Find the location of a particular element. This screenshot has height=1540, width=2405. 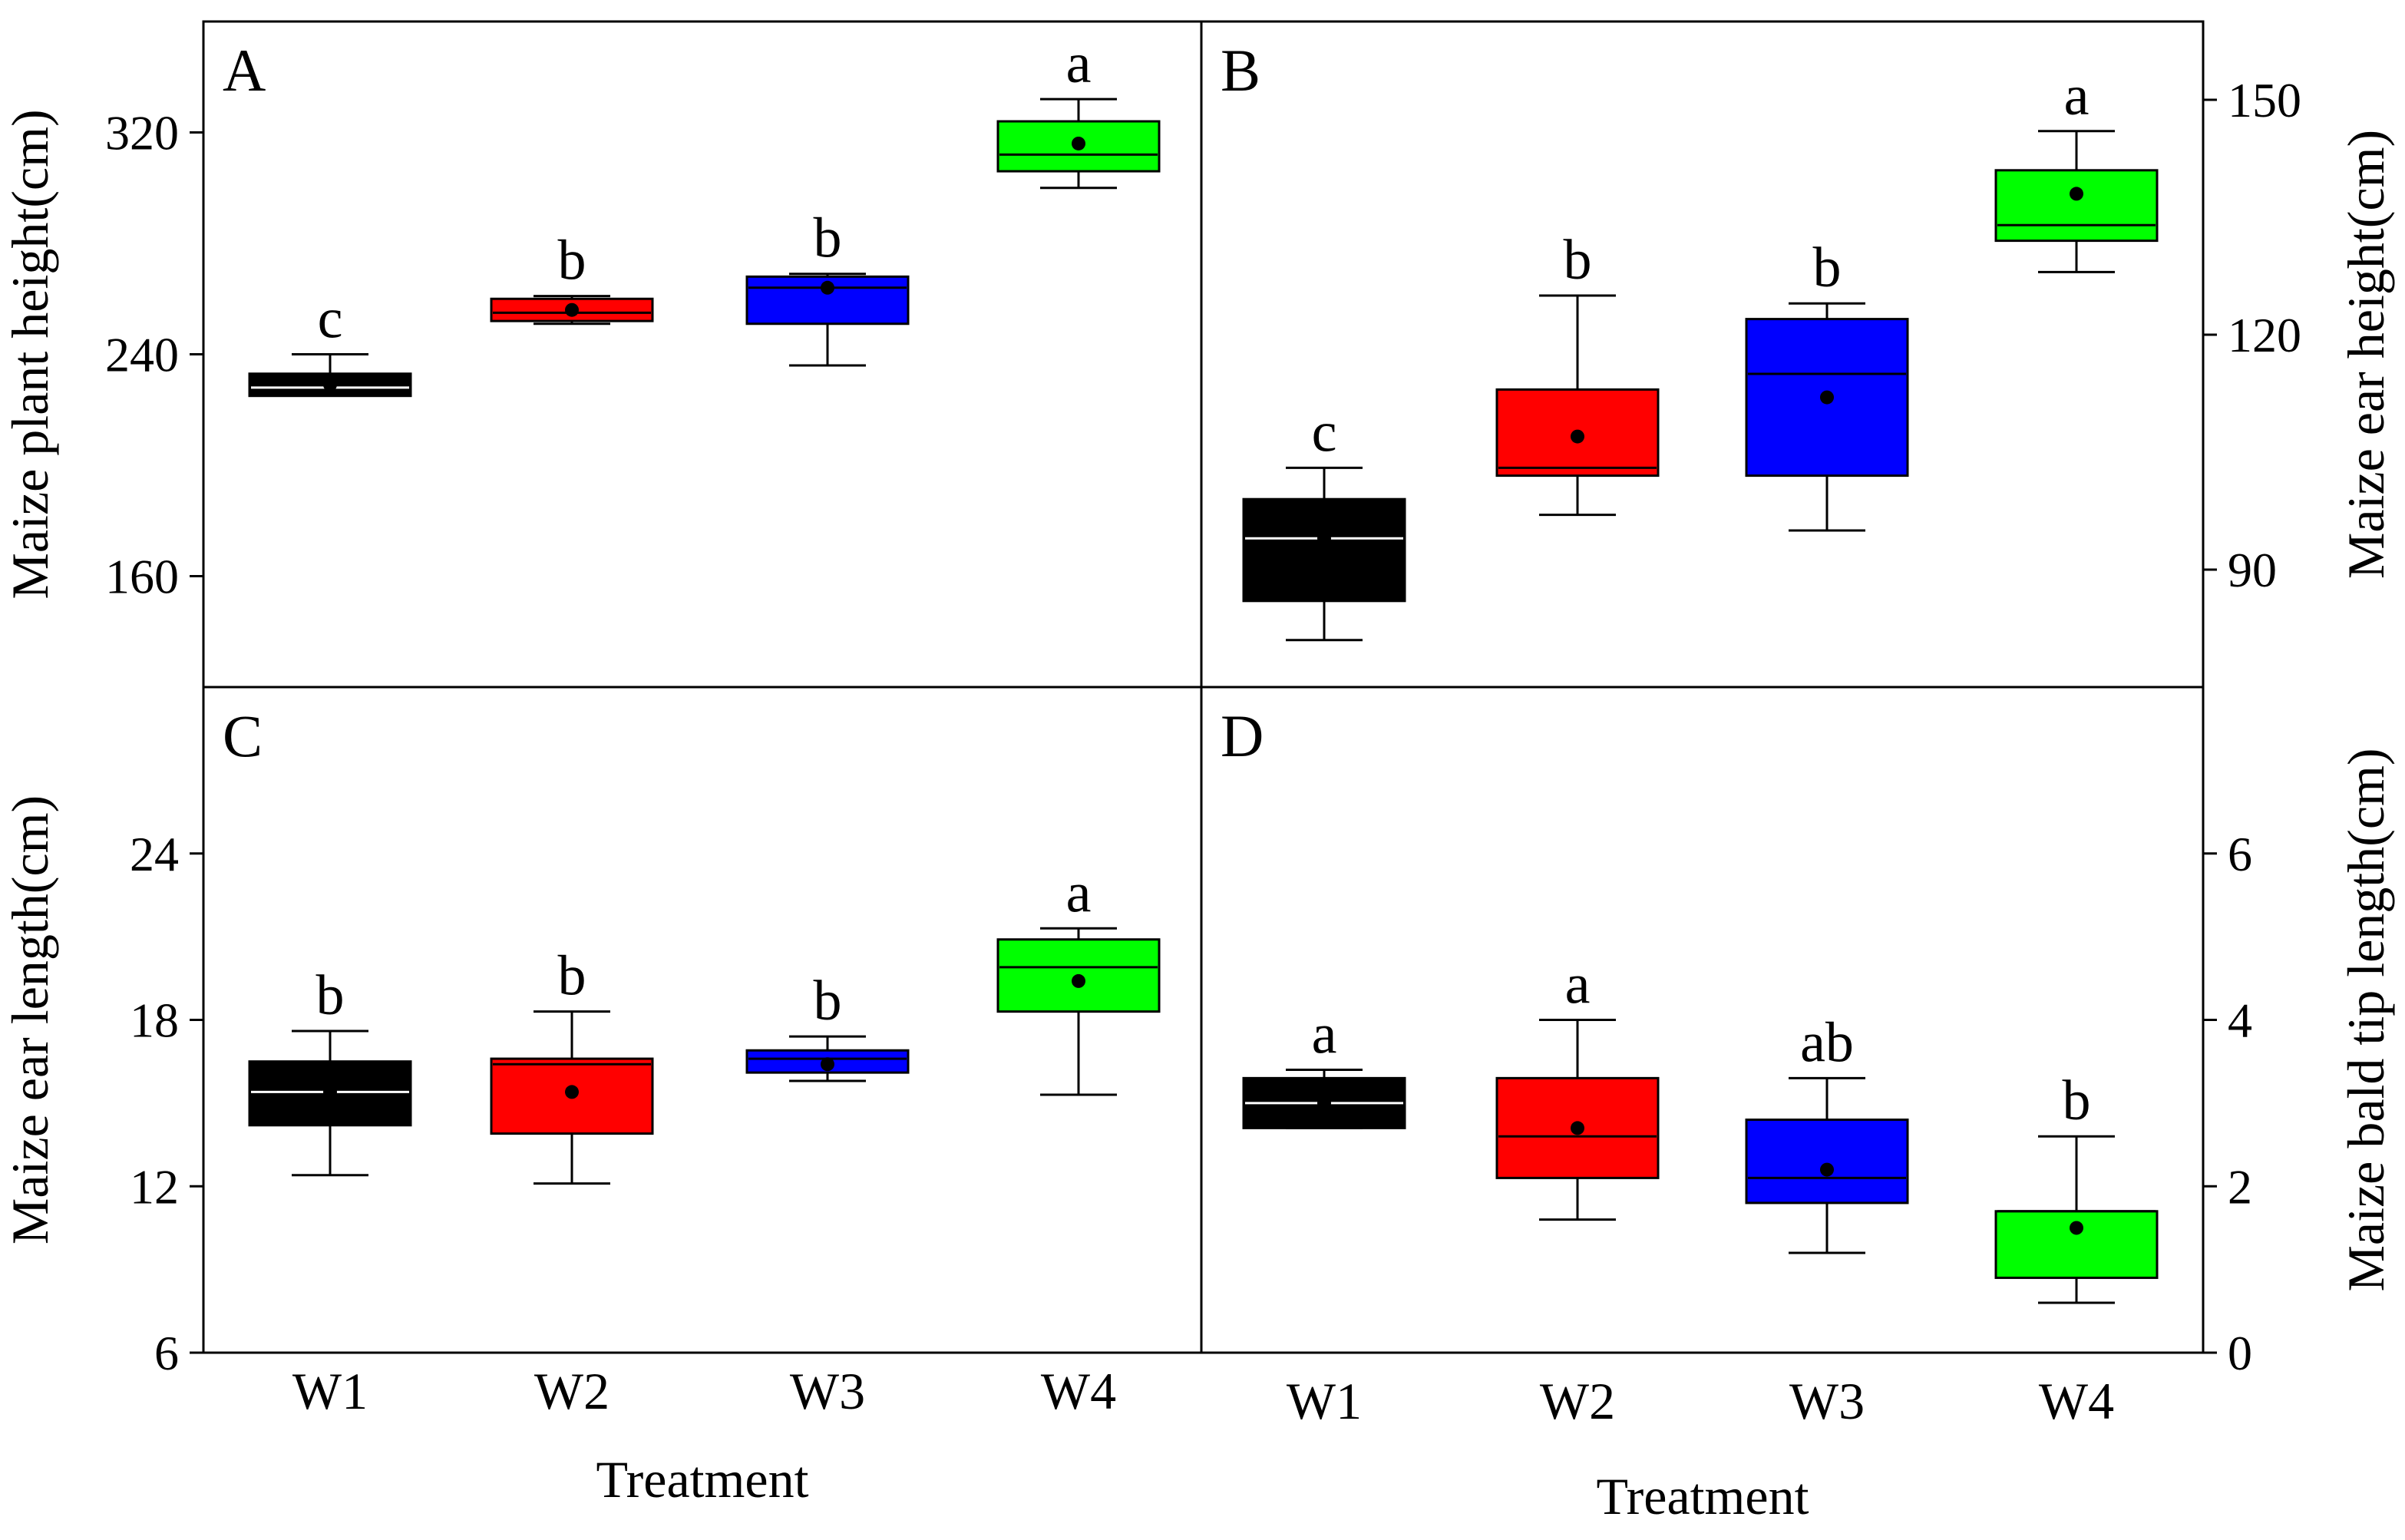

y-tick-label: 160 is located at coordinates (142, 577).